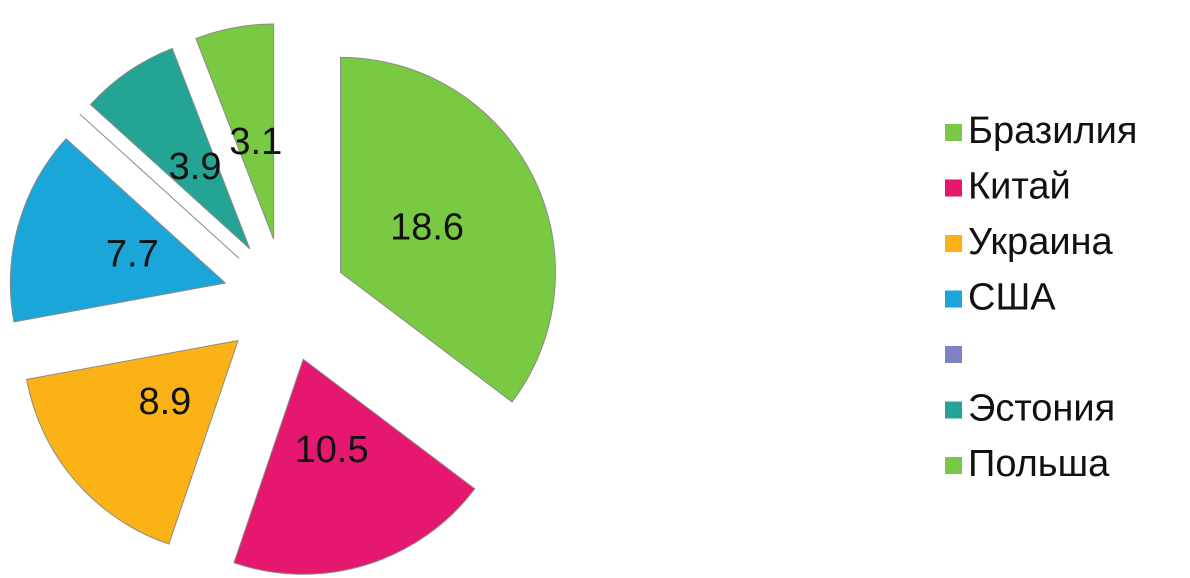  Describe the element at coordinates (1041, 242) in the screenshot. I see `legend-label: Украина` at that location.